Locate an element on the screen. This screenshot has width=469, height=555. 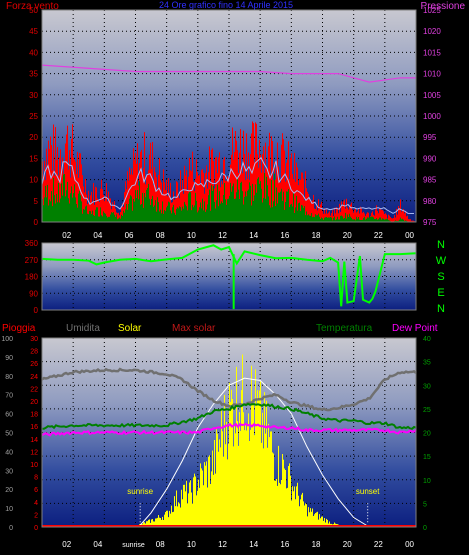
compass-letter: W is located at coordinates (441, 261).